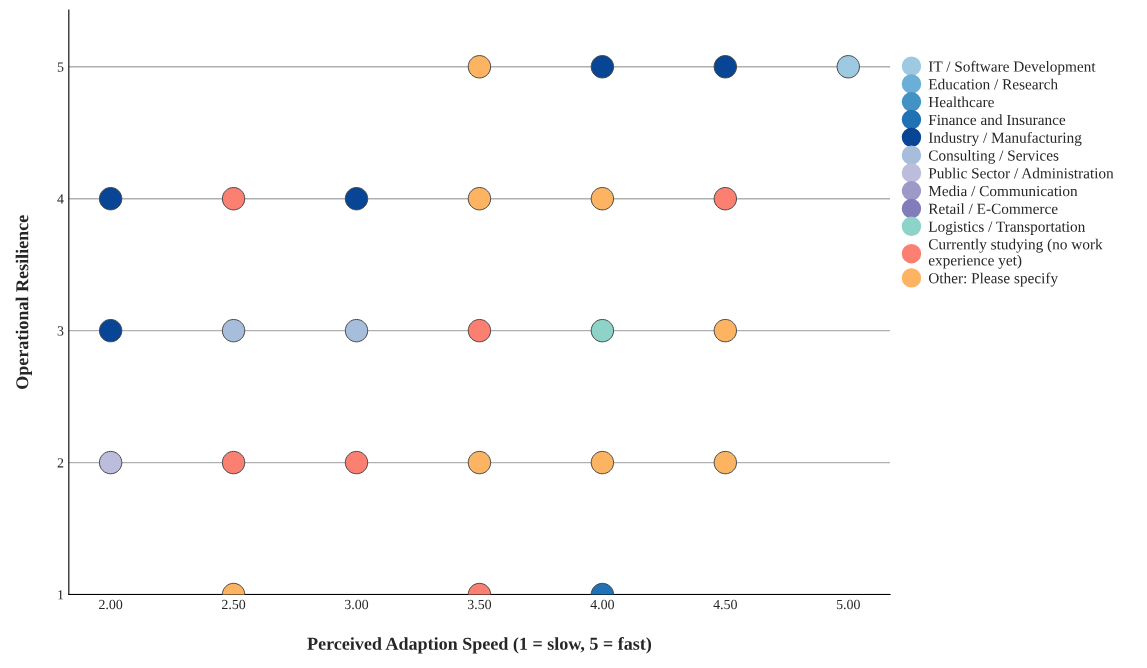 The height and width of the screenshot is (668, 1147). Describe the element at coordinates (602, 604) in the screenshot. I see `x-tick-label: 4.00` at that location.